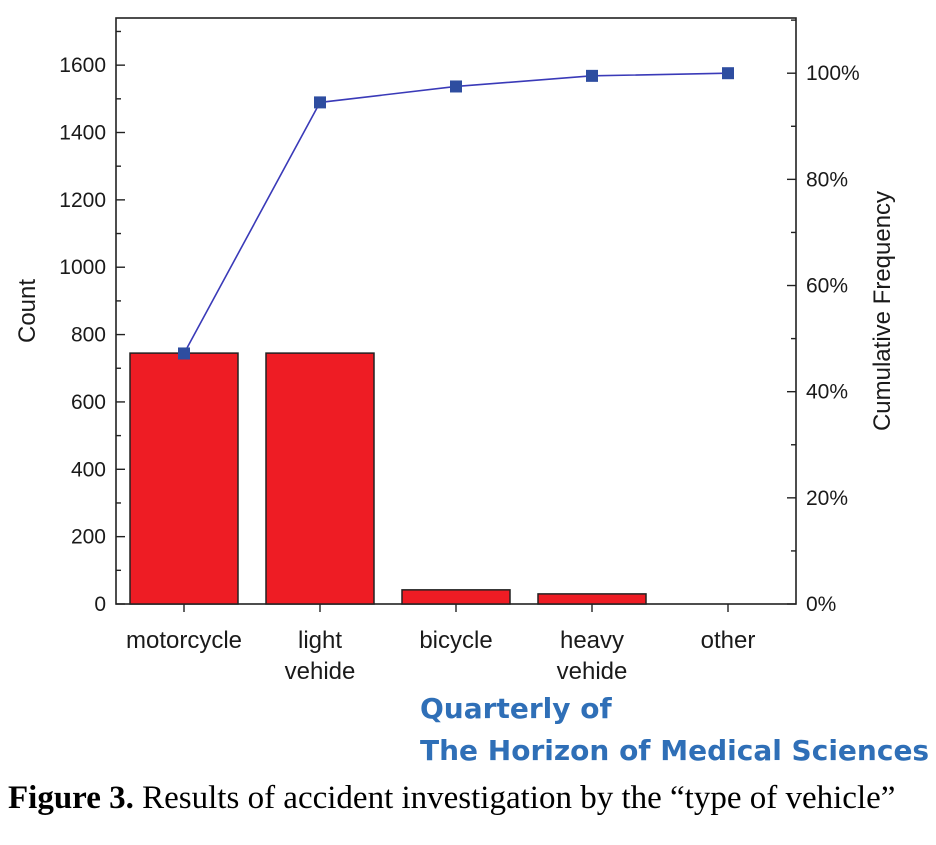 Image resolution: width=936 pixels, height=845 pixels. What do you see at coordinates (827, 498) in the screenshot?
I see `right-tick-label: 20%` at bounding box center [827, 498].